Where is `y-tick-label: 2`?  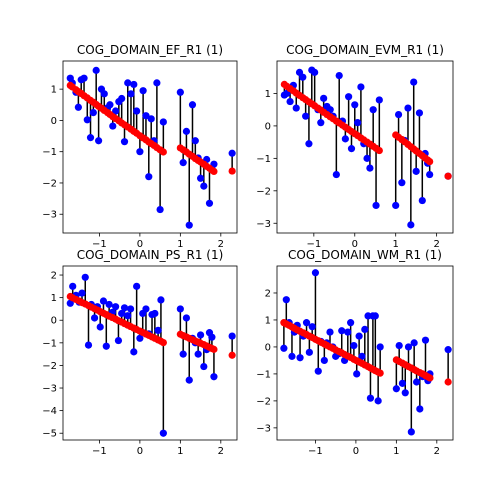 y-tick-label: 2 is located at coordinates (54, 276).